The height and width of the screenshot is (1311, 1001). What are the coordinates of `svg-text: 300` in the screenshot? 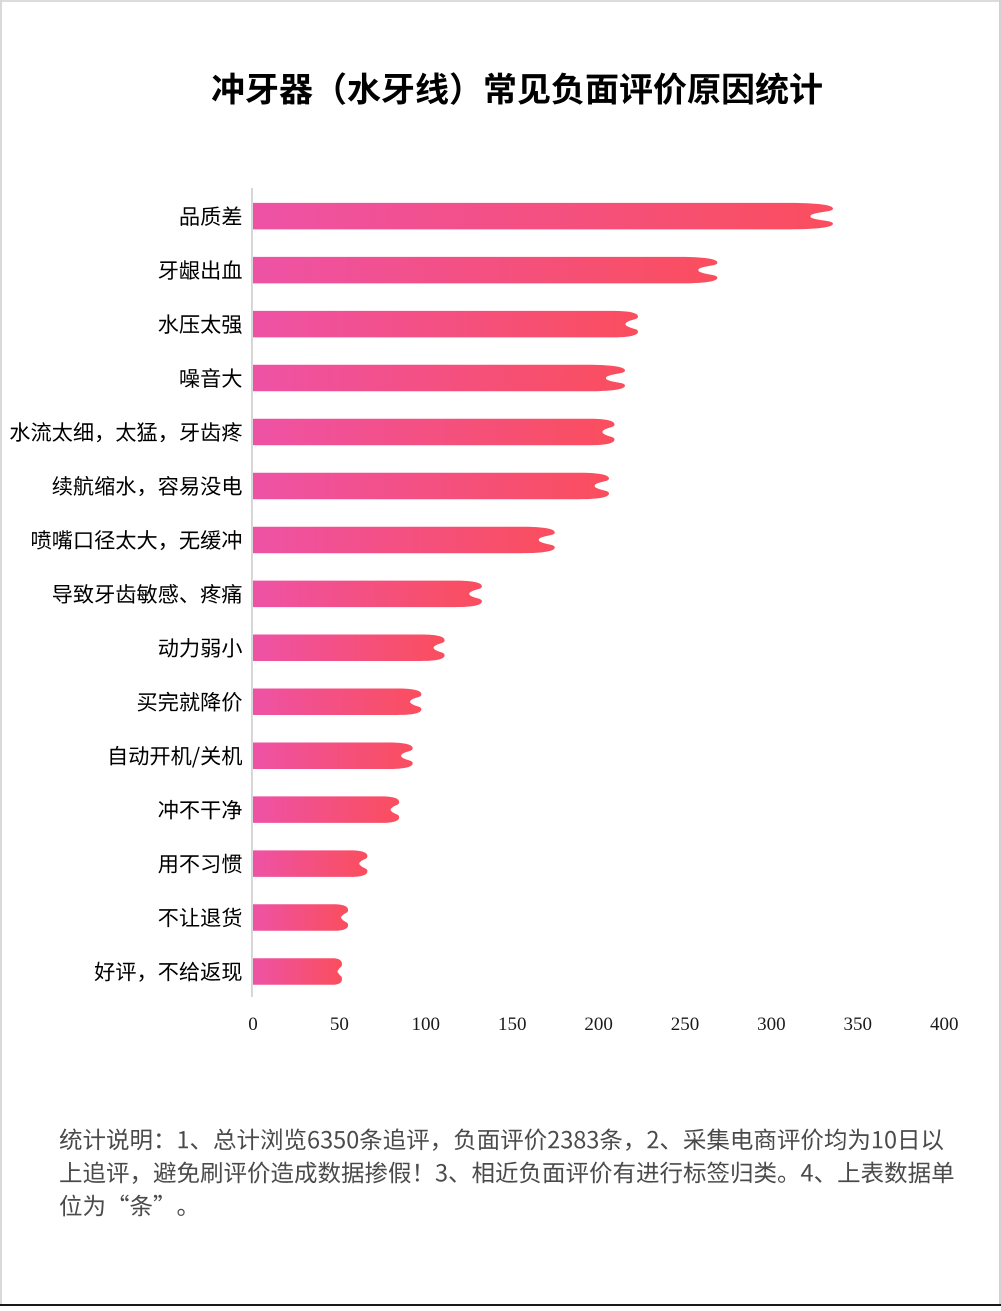 It's located at (771, 1024).